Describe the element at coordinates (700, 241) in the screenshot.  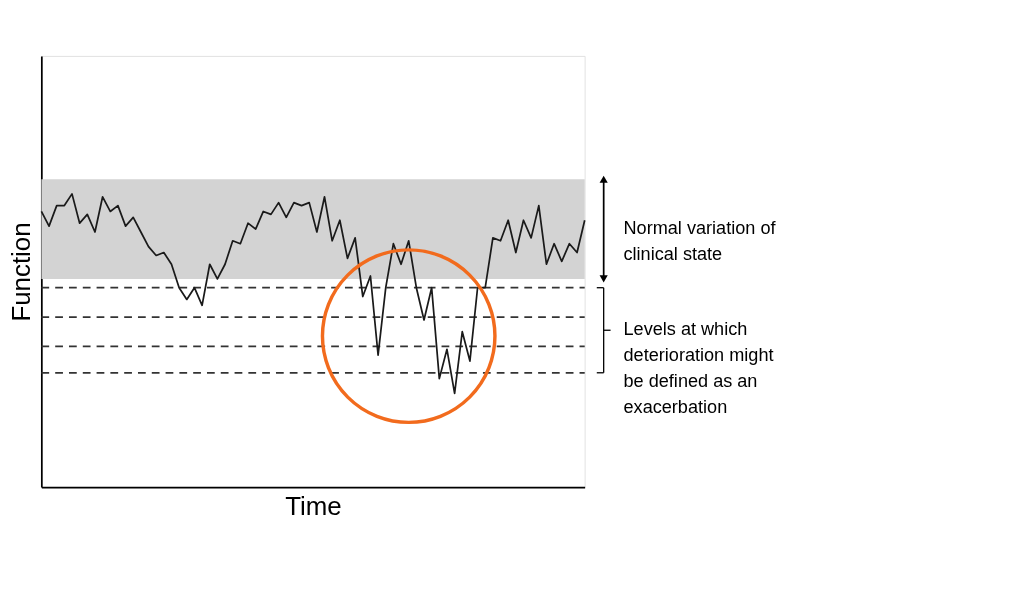
I see `band-label: Normal variation of clinical state` at that location.